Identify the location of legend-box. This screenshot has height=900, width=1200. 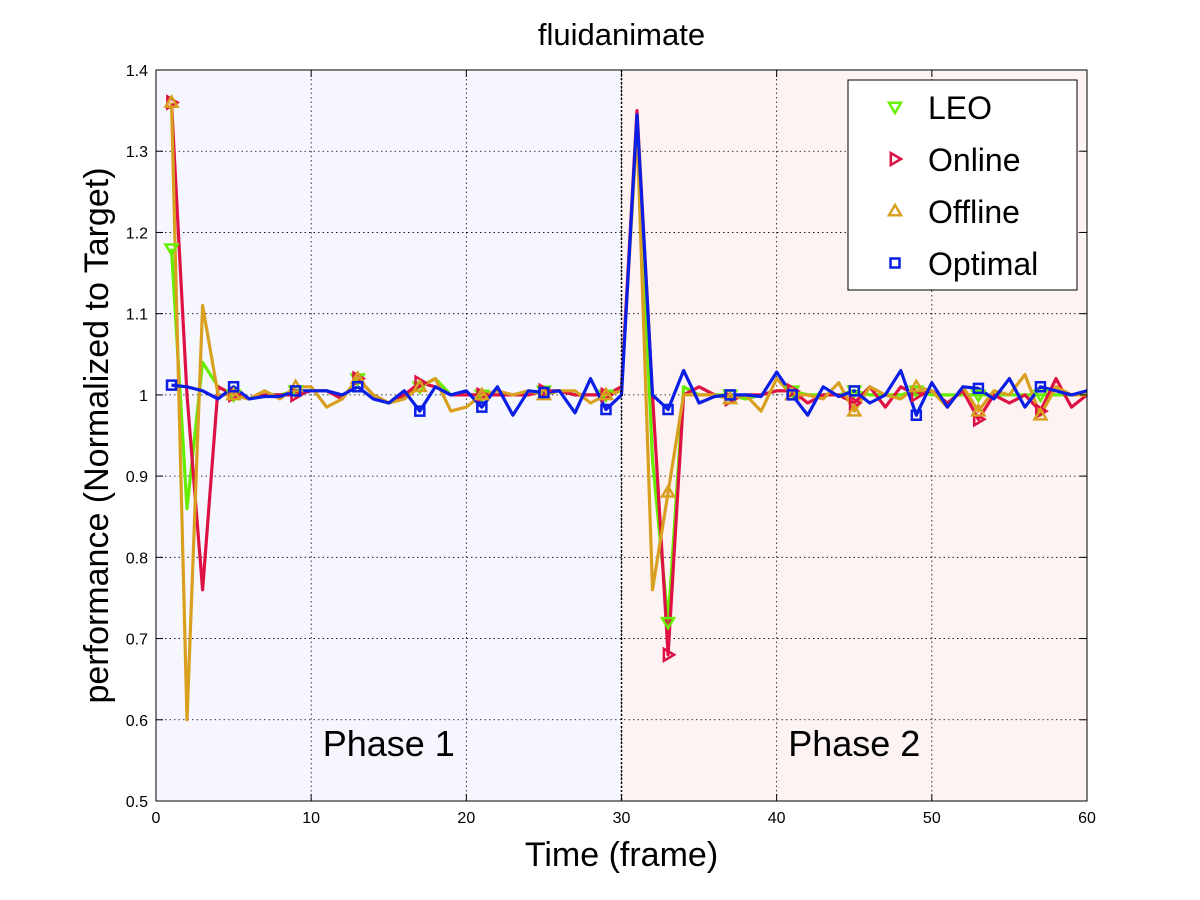
(962, 185).